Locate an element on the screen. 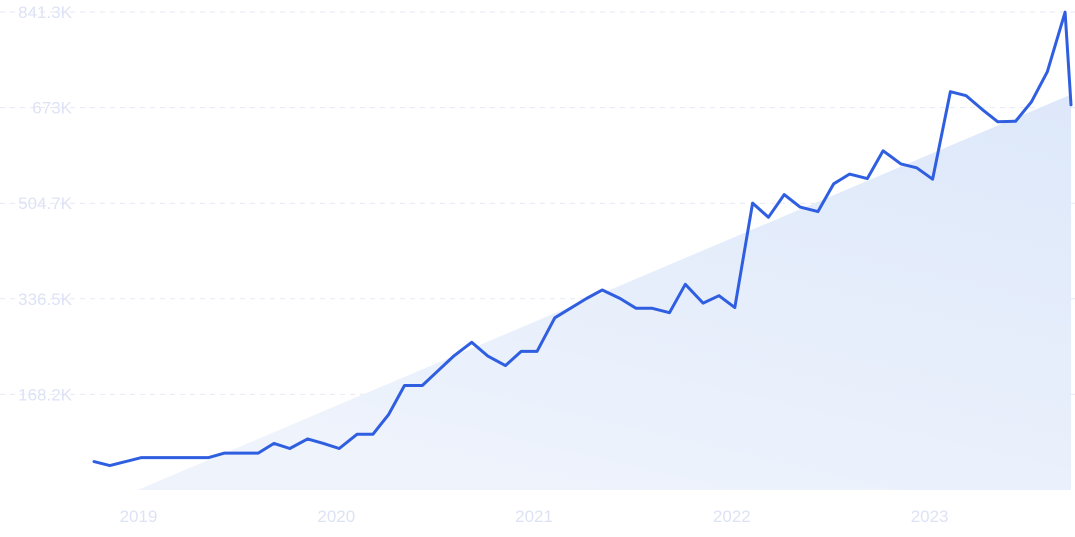 The image size is (1075, 537). x-tick-label: 2023 is located at coordinates (930, 516).